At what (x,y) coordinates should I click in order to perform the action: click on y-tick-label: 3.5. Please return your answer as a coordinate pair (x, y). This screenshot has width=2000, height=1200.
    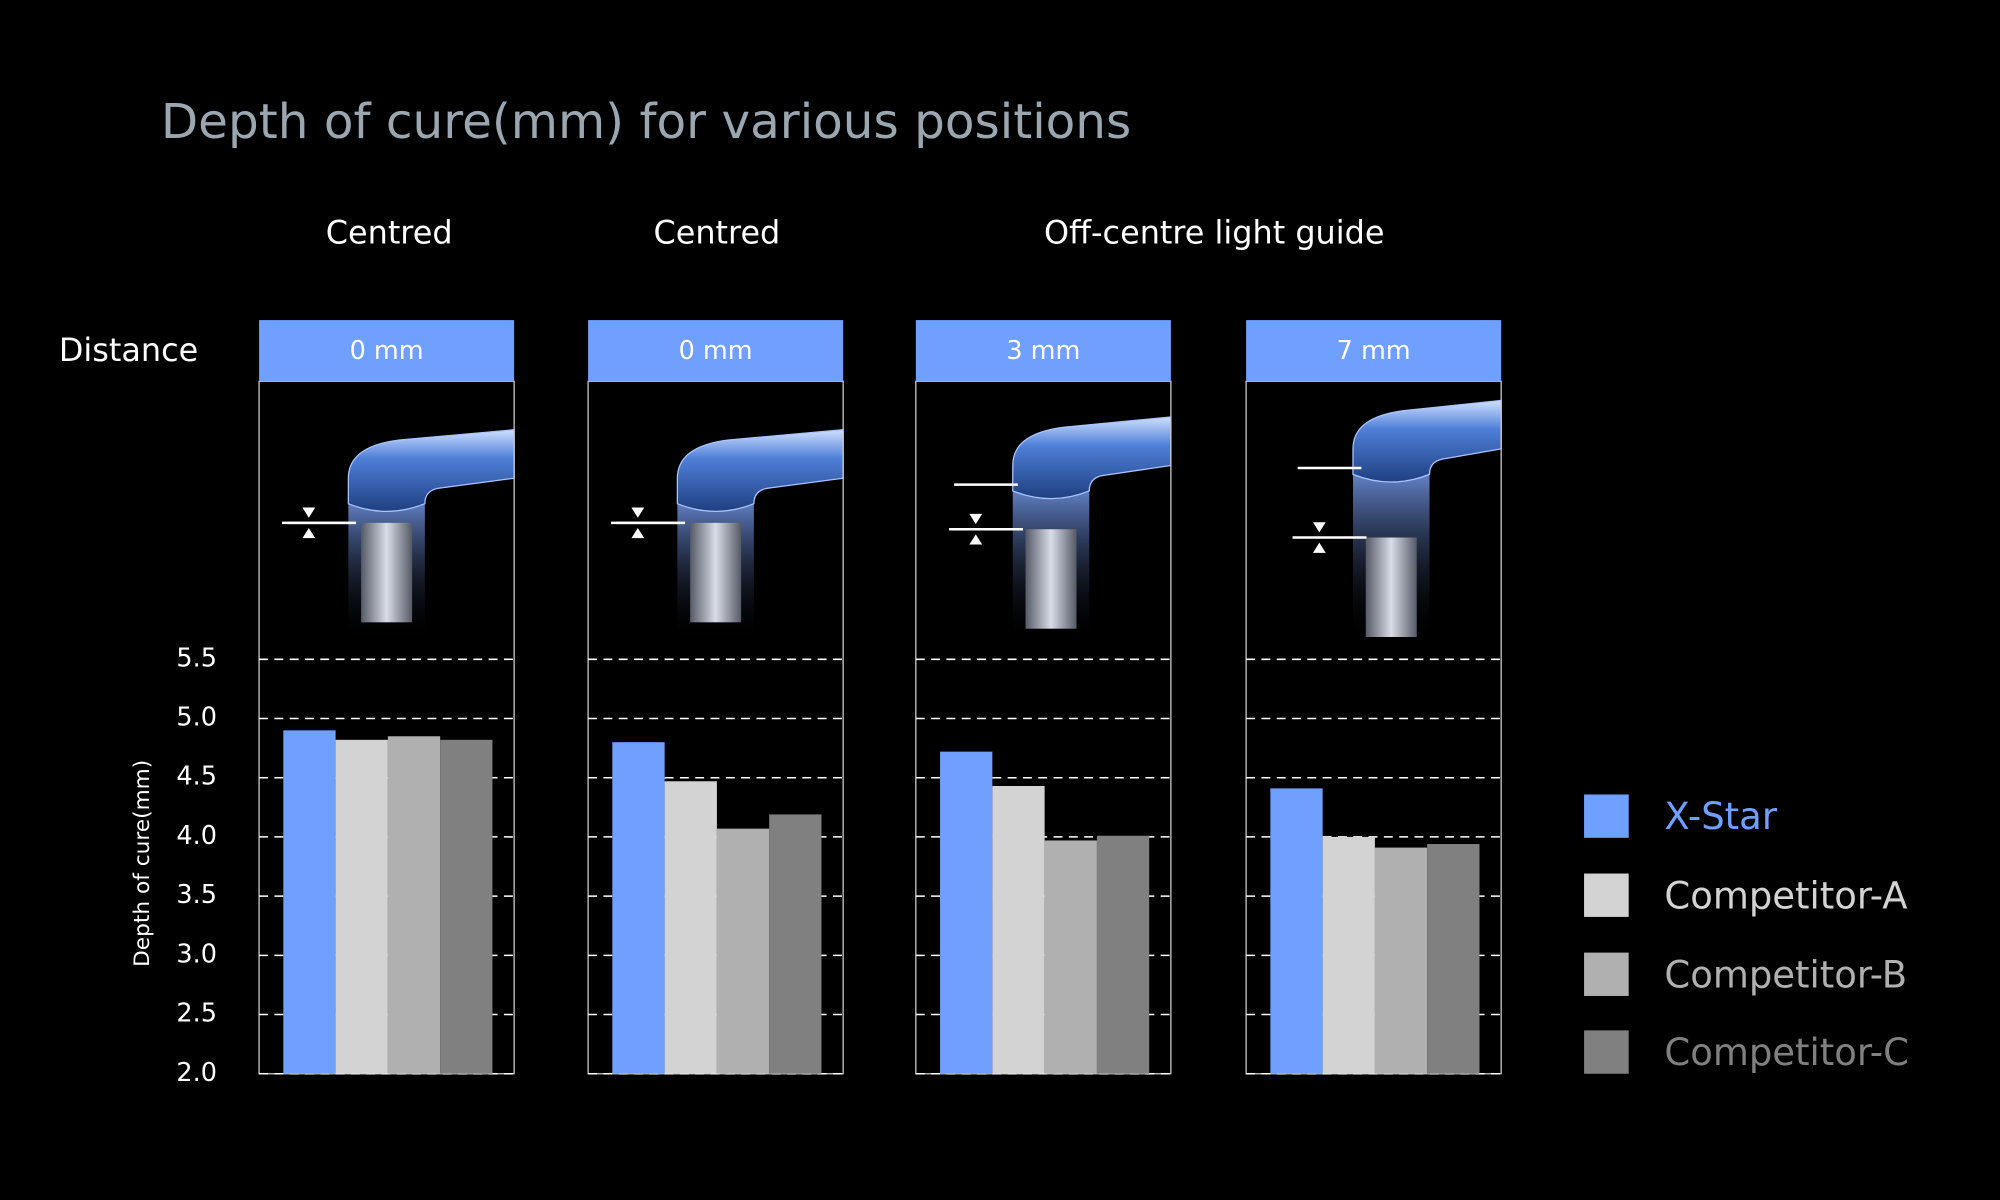
    Looking at the image, I should click on (196, 895).